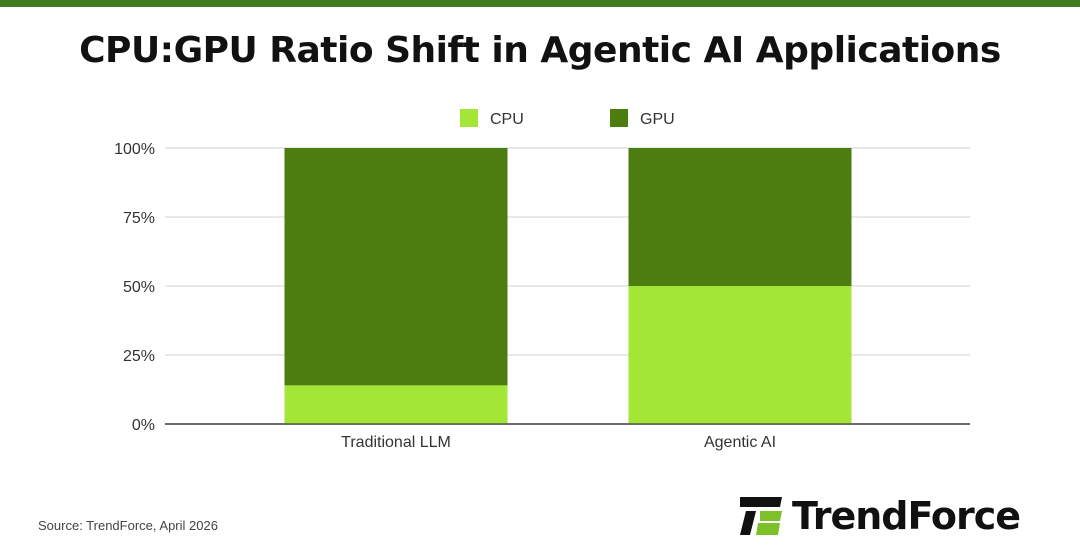 The height and width of the screenshot is (560, 1080). I want to click on trendforce-logo-icon, so click(761, 516).